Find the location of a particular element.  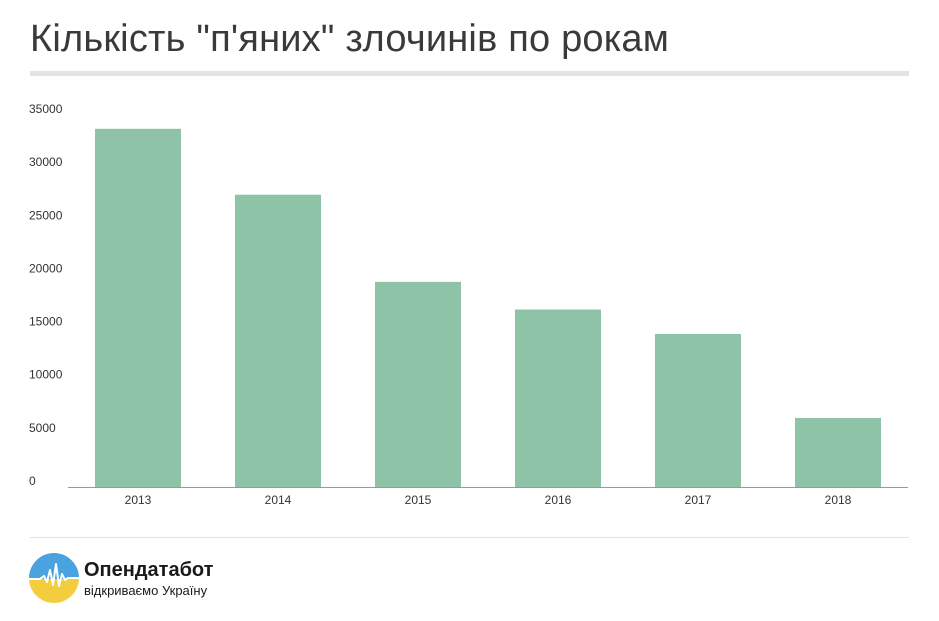

y-tick-label: 0 is located at coordinates (32, 481).